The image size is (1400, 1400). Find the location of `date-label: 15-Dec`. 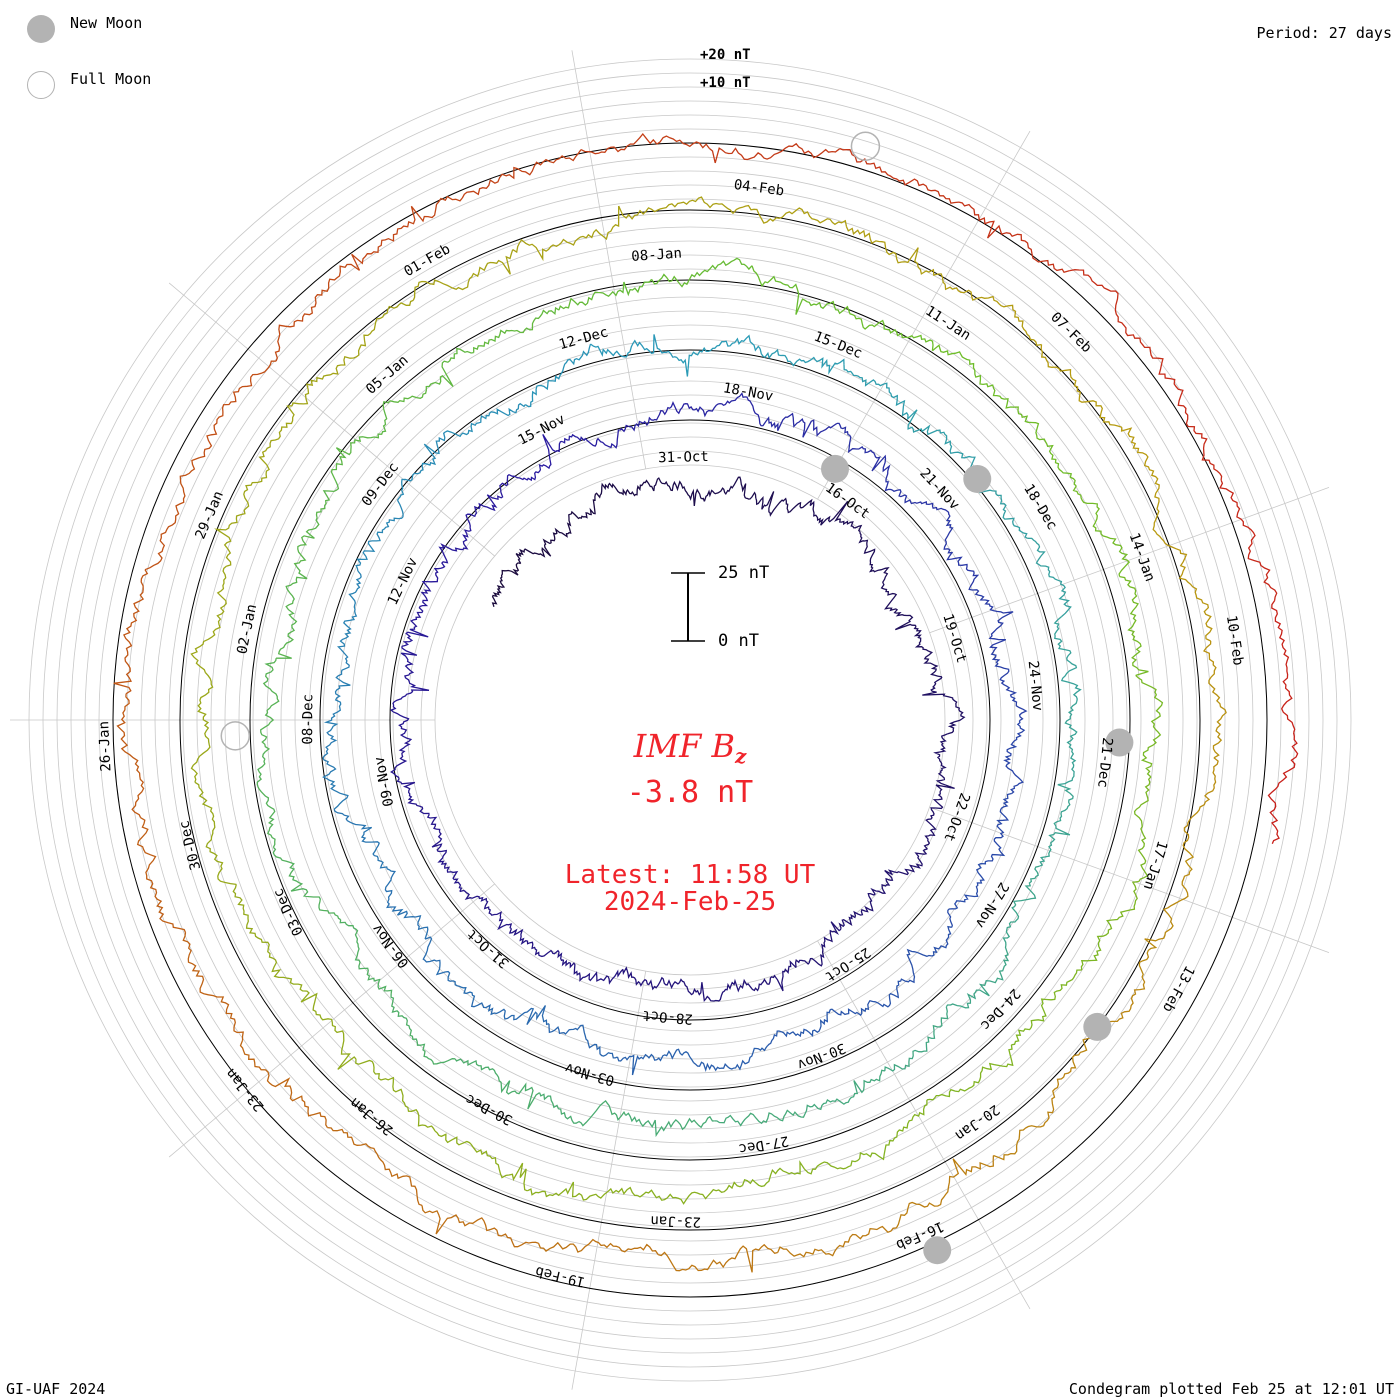

date-label: 15-Dec is located at coordinates (838, 345).